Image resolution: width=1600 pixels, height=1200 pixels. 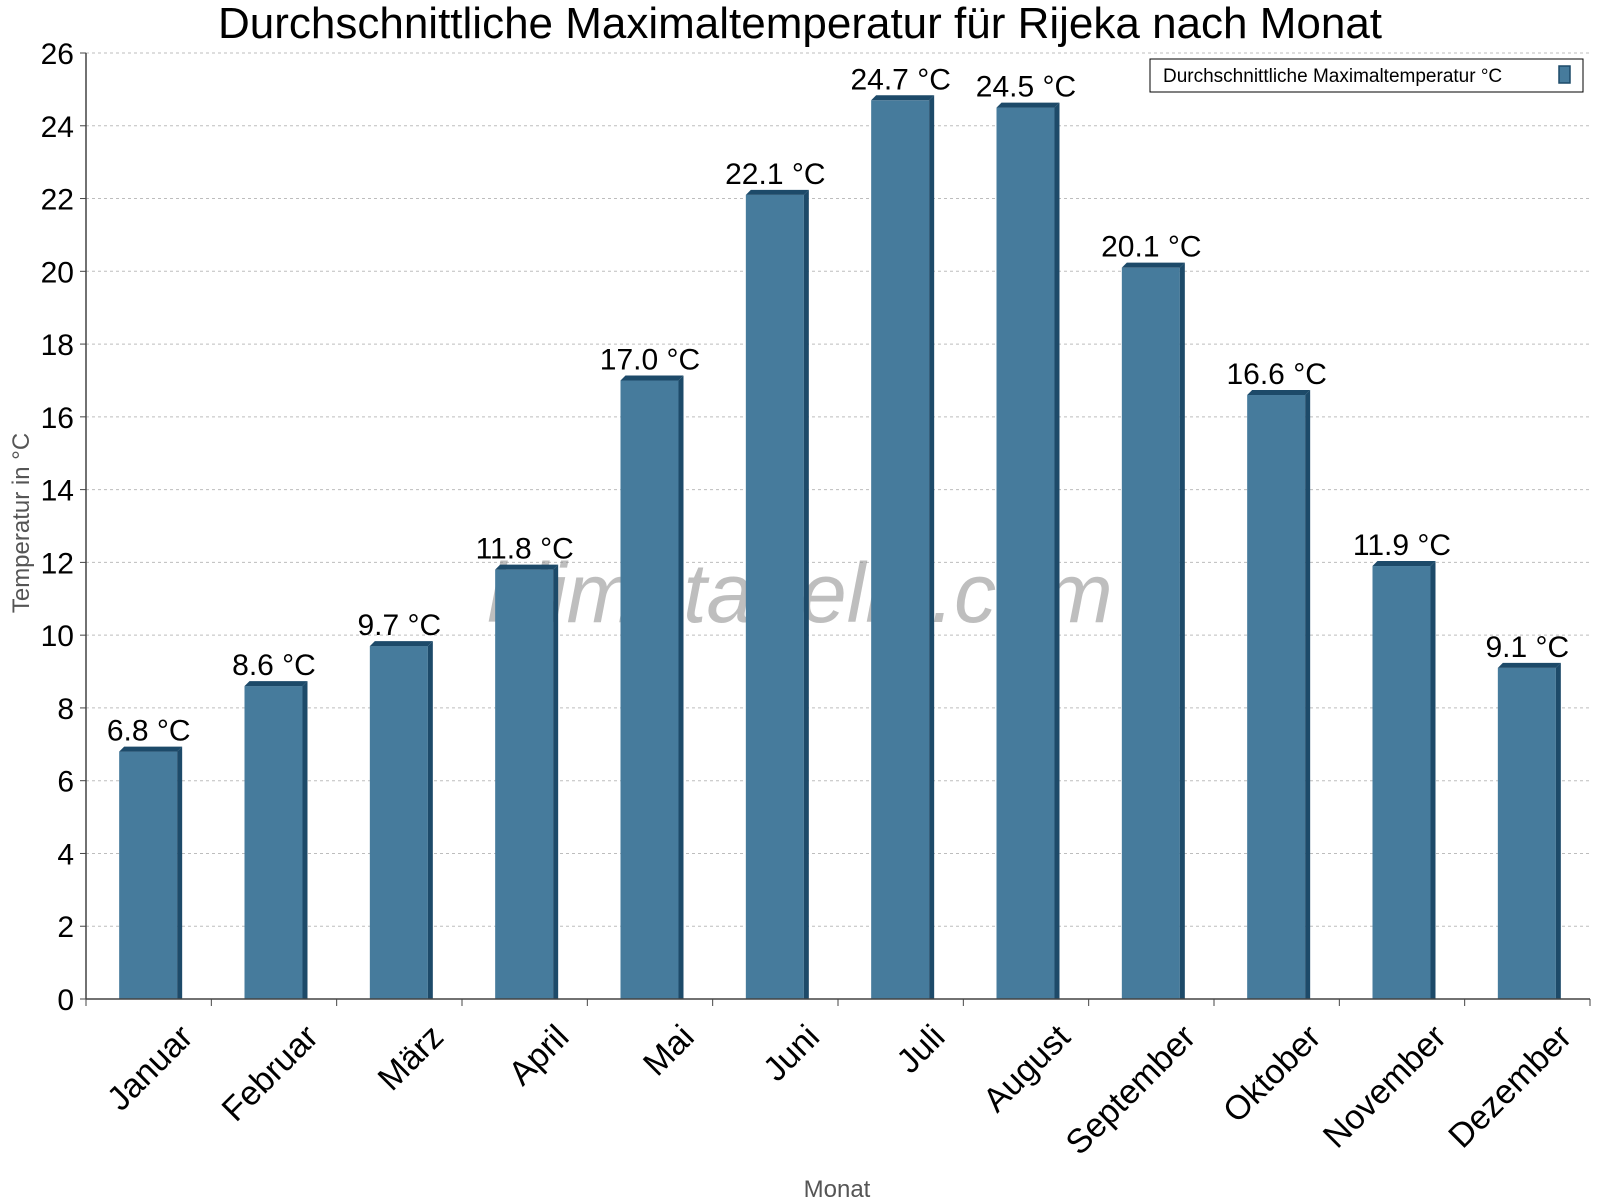 What do you see at coordinates (57, 200) in the screenshot?
I see `y-tick-label: 22` at bounding box center [57, 200].